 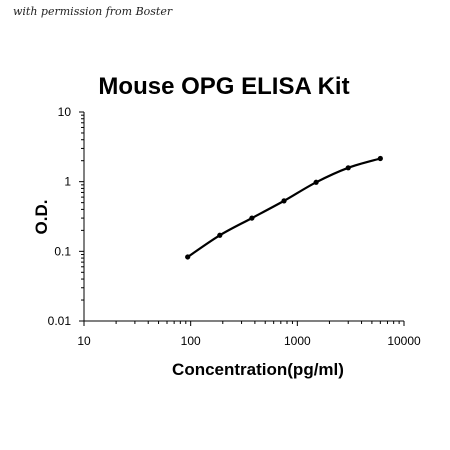 I want to click on y-tick-label: 10, so click(x=65, y=112).